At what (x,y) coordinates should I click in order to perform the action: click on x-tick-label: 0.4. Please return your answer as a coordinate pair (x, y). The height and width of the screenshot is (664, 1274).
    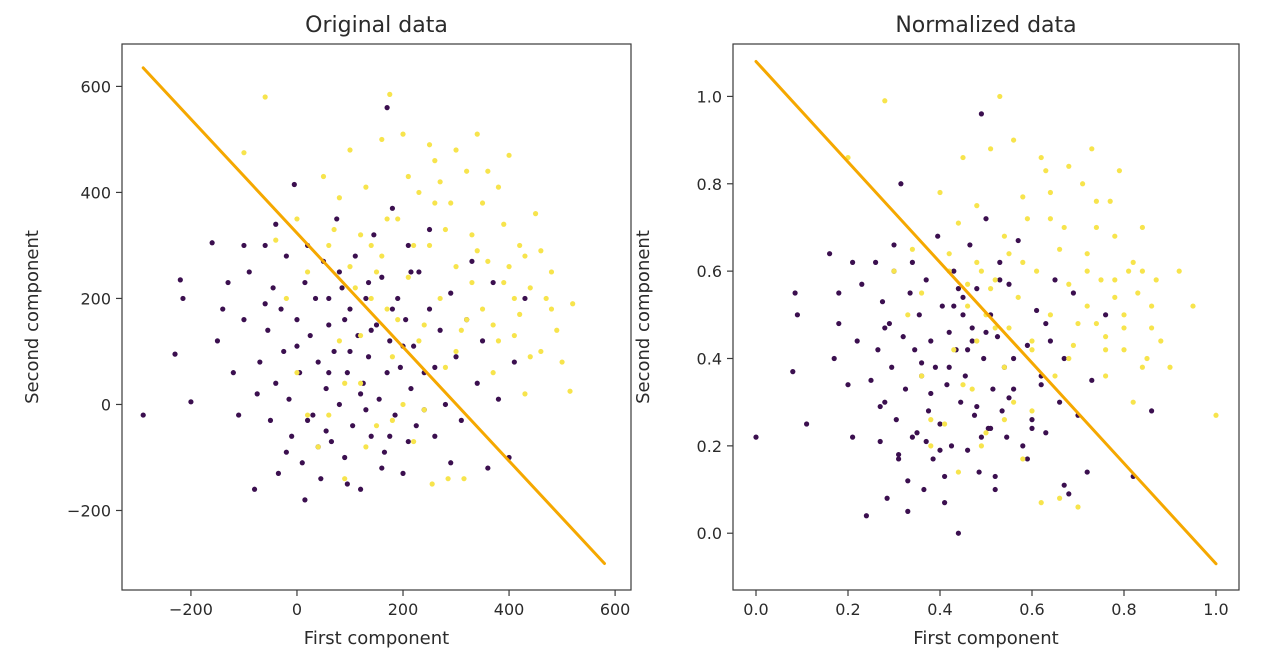
    Looking at the image, I should click on (939, 609).